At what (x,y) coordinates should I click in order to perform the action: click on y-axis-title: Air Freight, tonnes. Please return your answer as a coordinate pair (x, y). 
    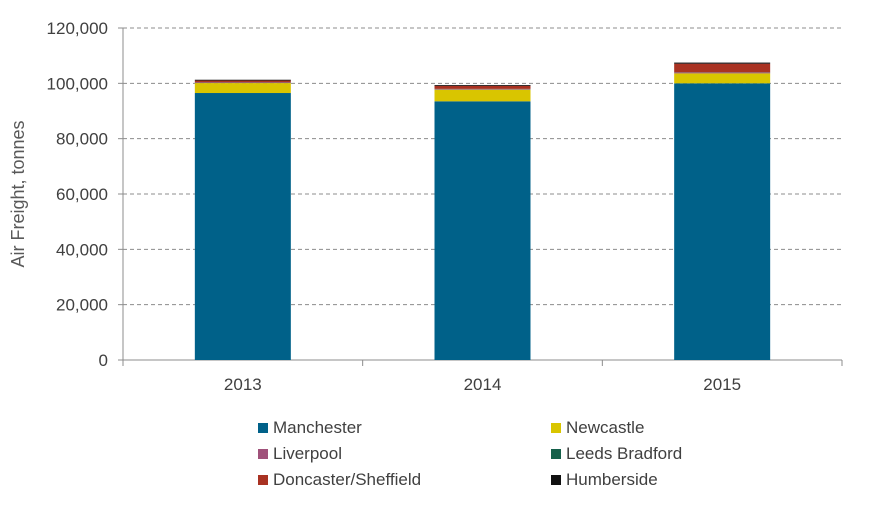
    Looking at the image, I should click on (18, 193).